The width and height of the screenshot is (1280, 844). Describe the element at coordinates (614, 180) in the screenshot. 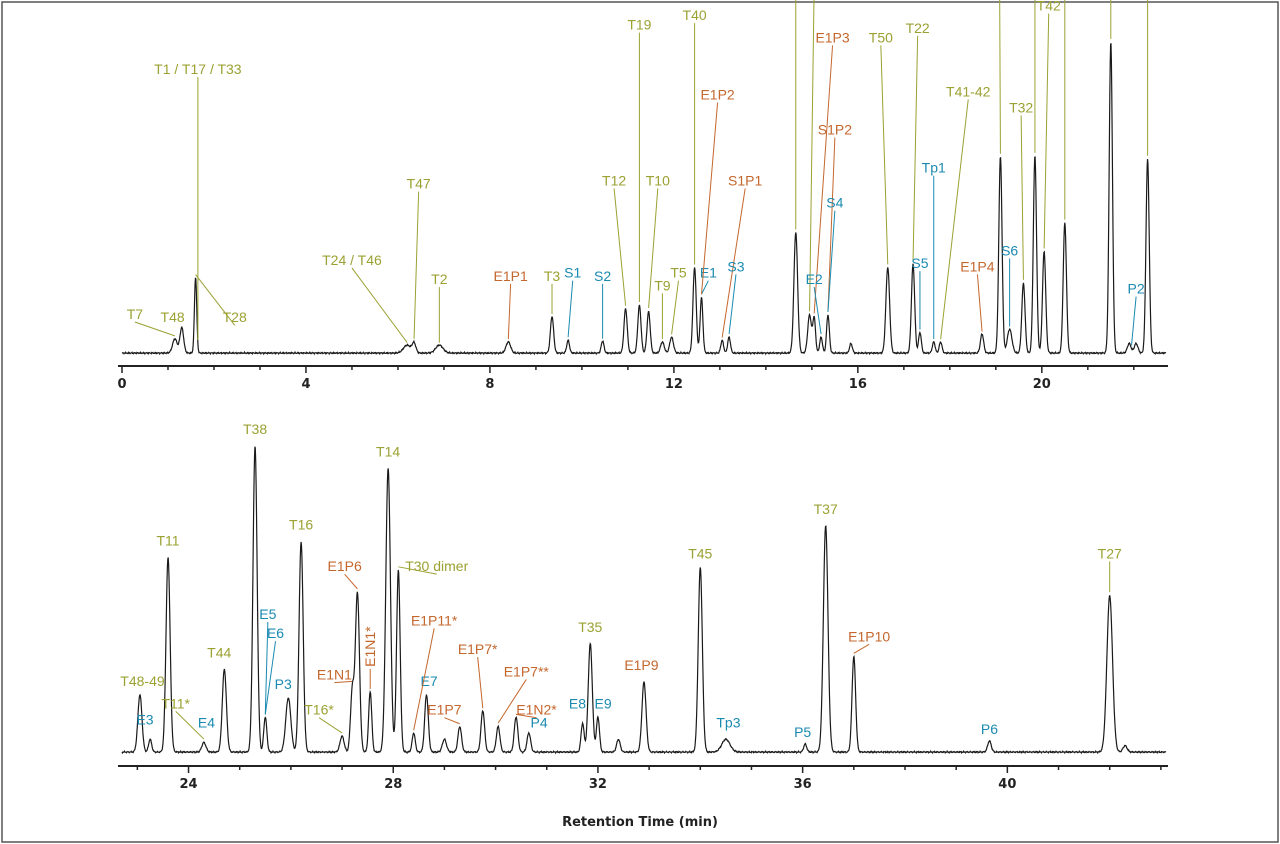

I see `peak-label: T12` at that location.